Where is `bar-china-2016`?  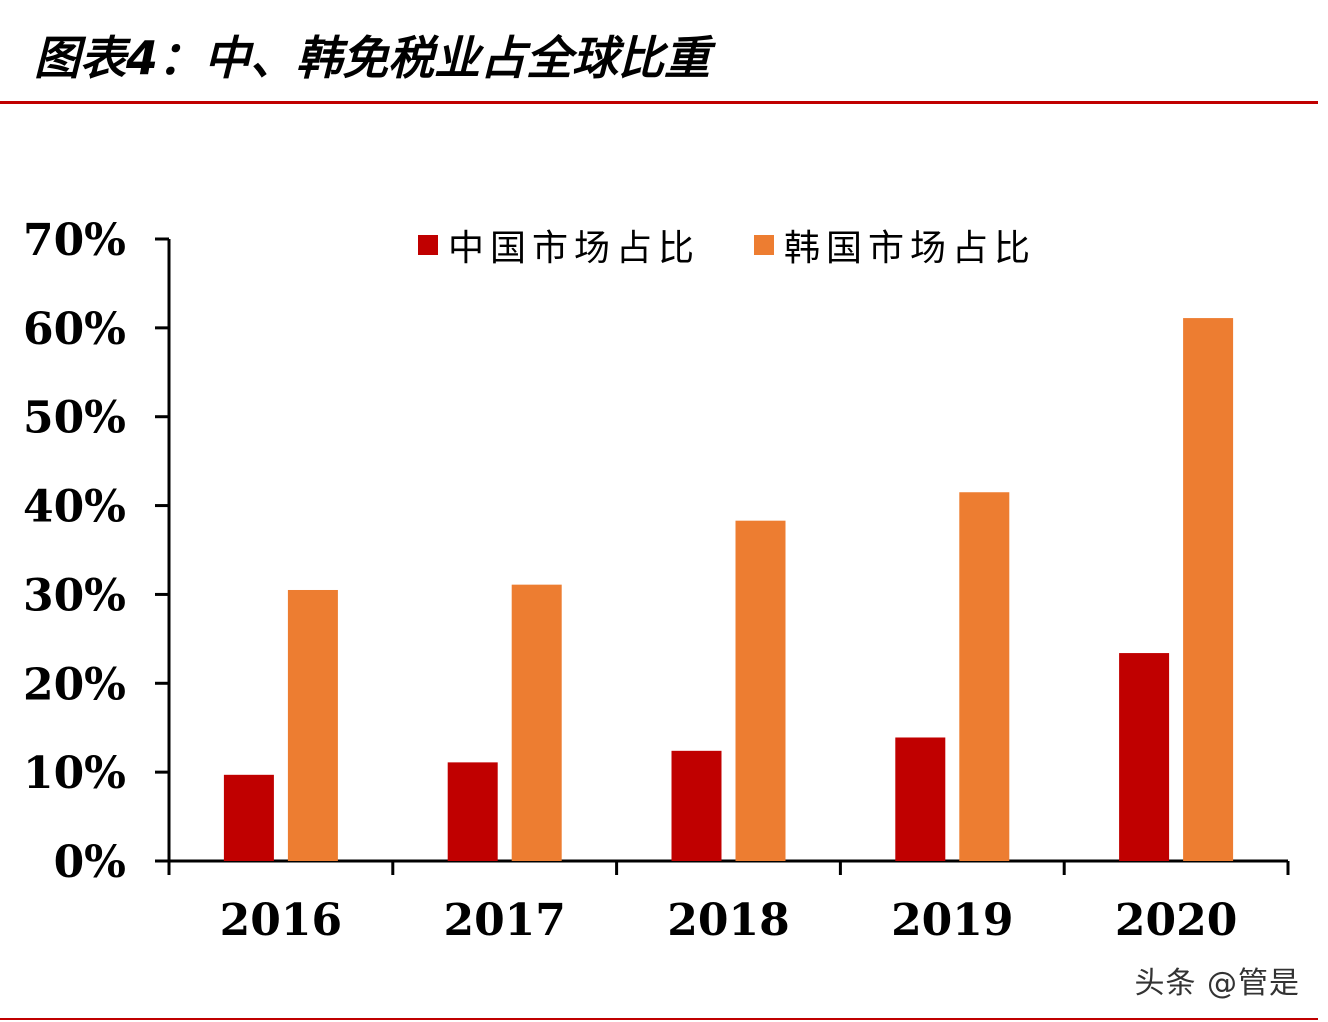
bar-china-2016 is located at coordinates (248, 817).